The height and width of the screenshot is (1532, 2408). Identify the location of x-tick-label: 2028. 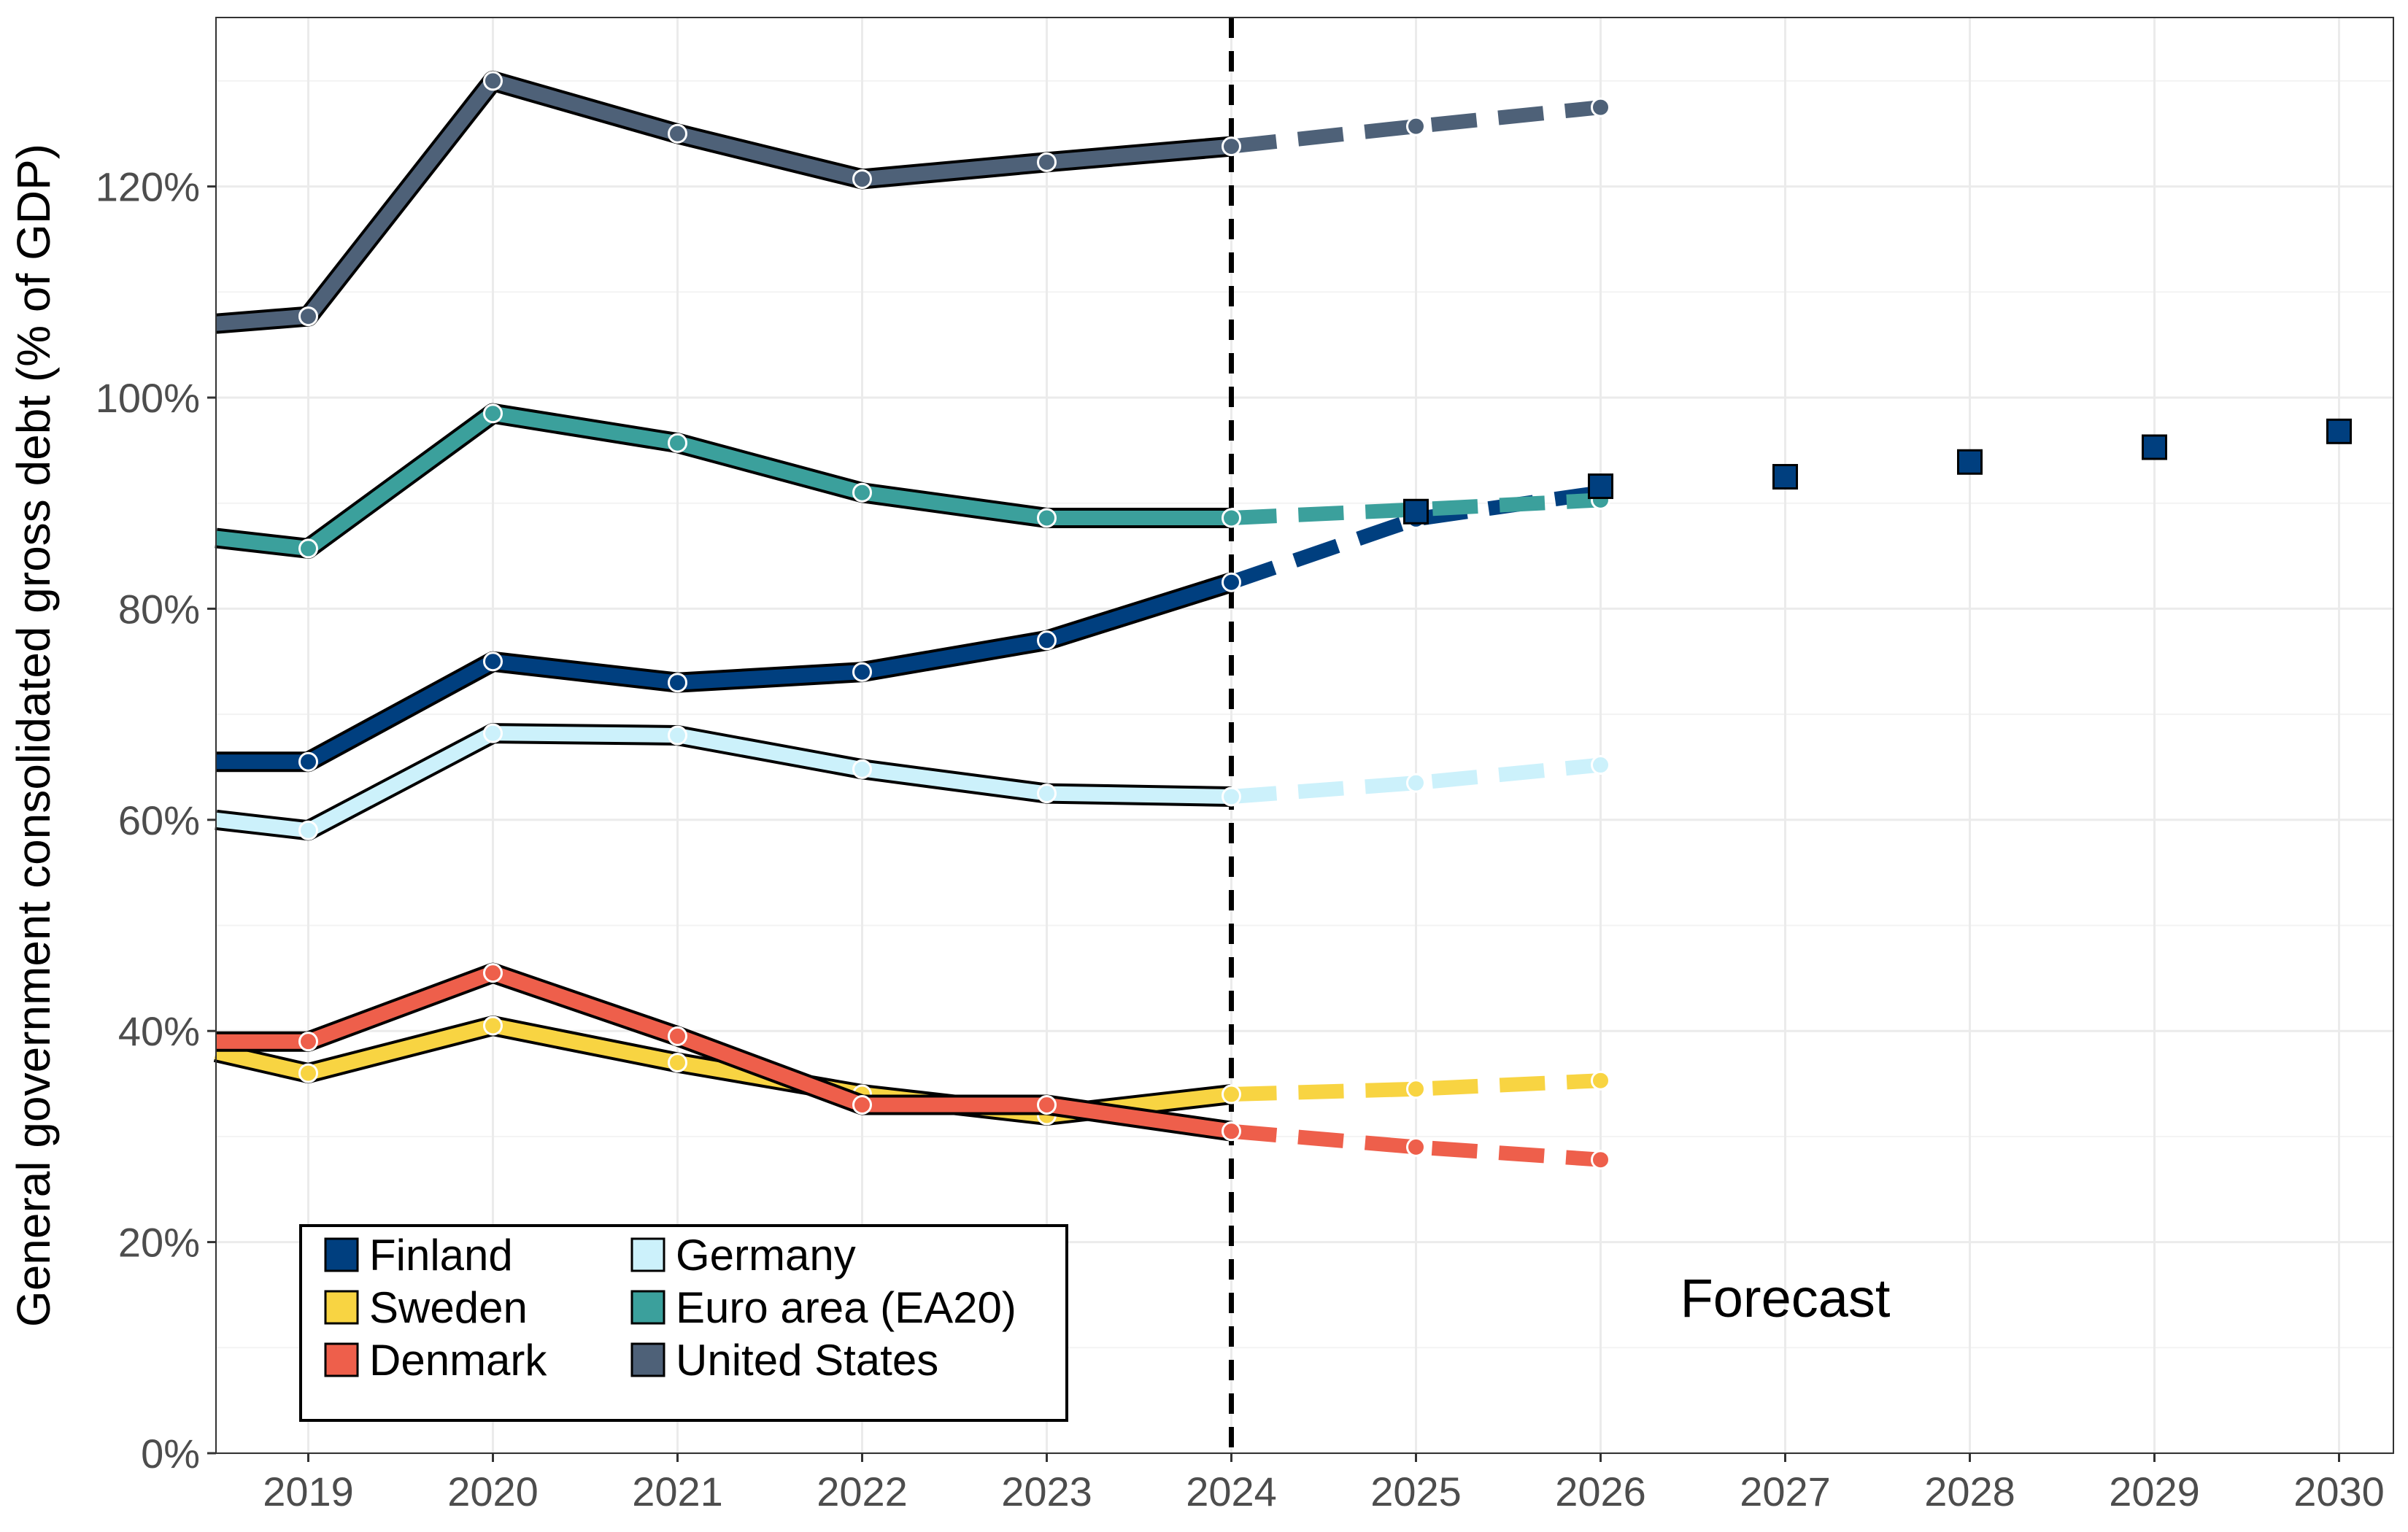
(1969, 1492).